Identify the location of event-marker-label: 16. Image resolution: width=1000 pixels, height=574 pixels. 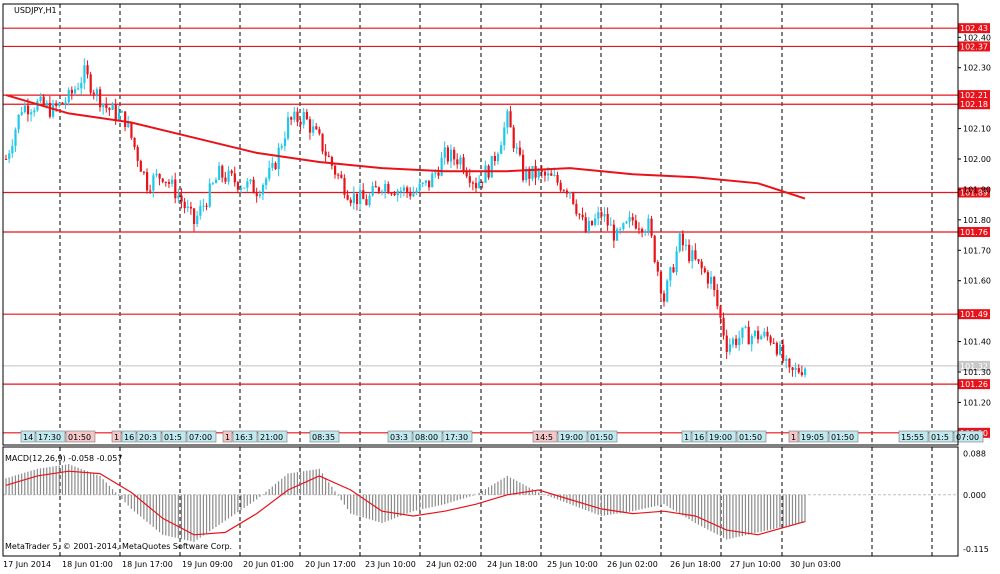
(129, 437).